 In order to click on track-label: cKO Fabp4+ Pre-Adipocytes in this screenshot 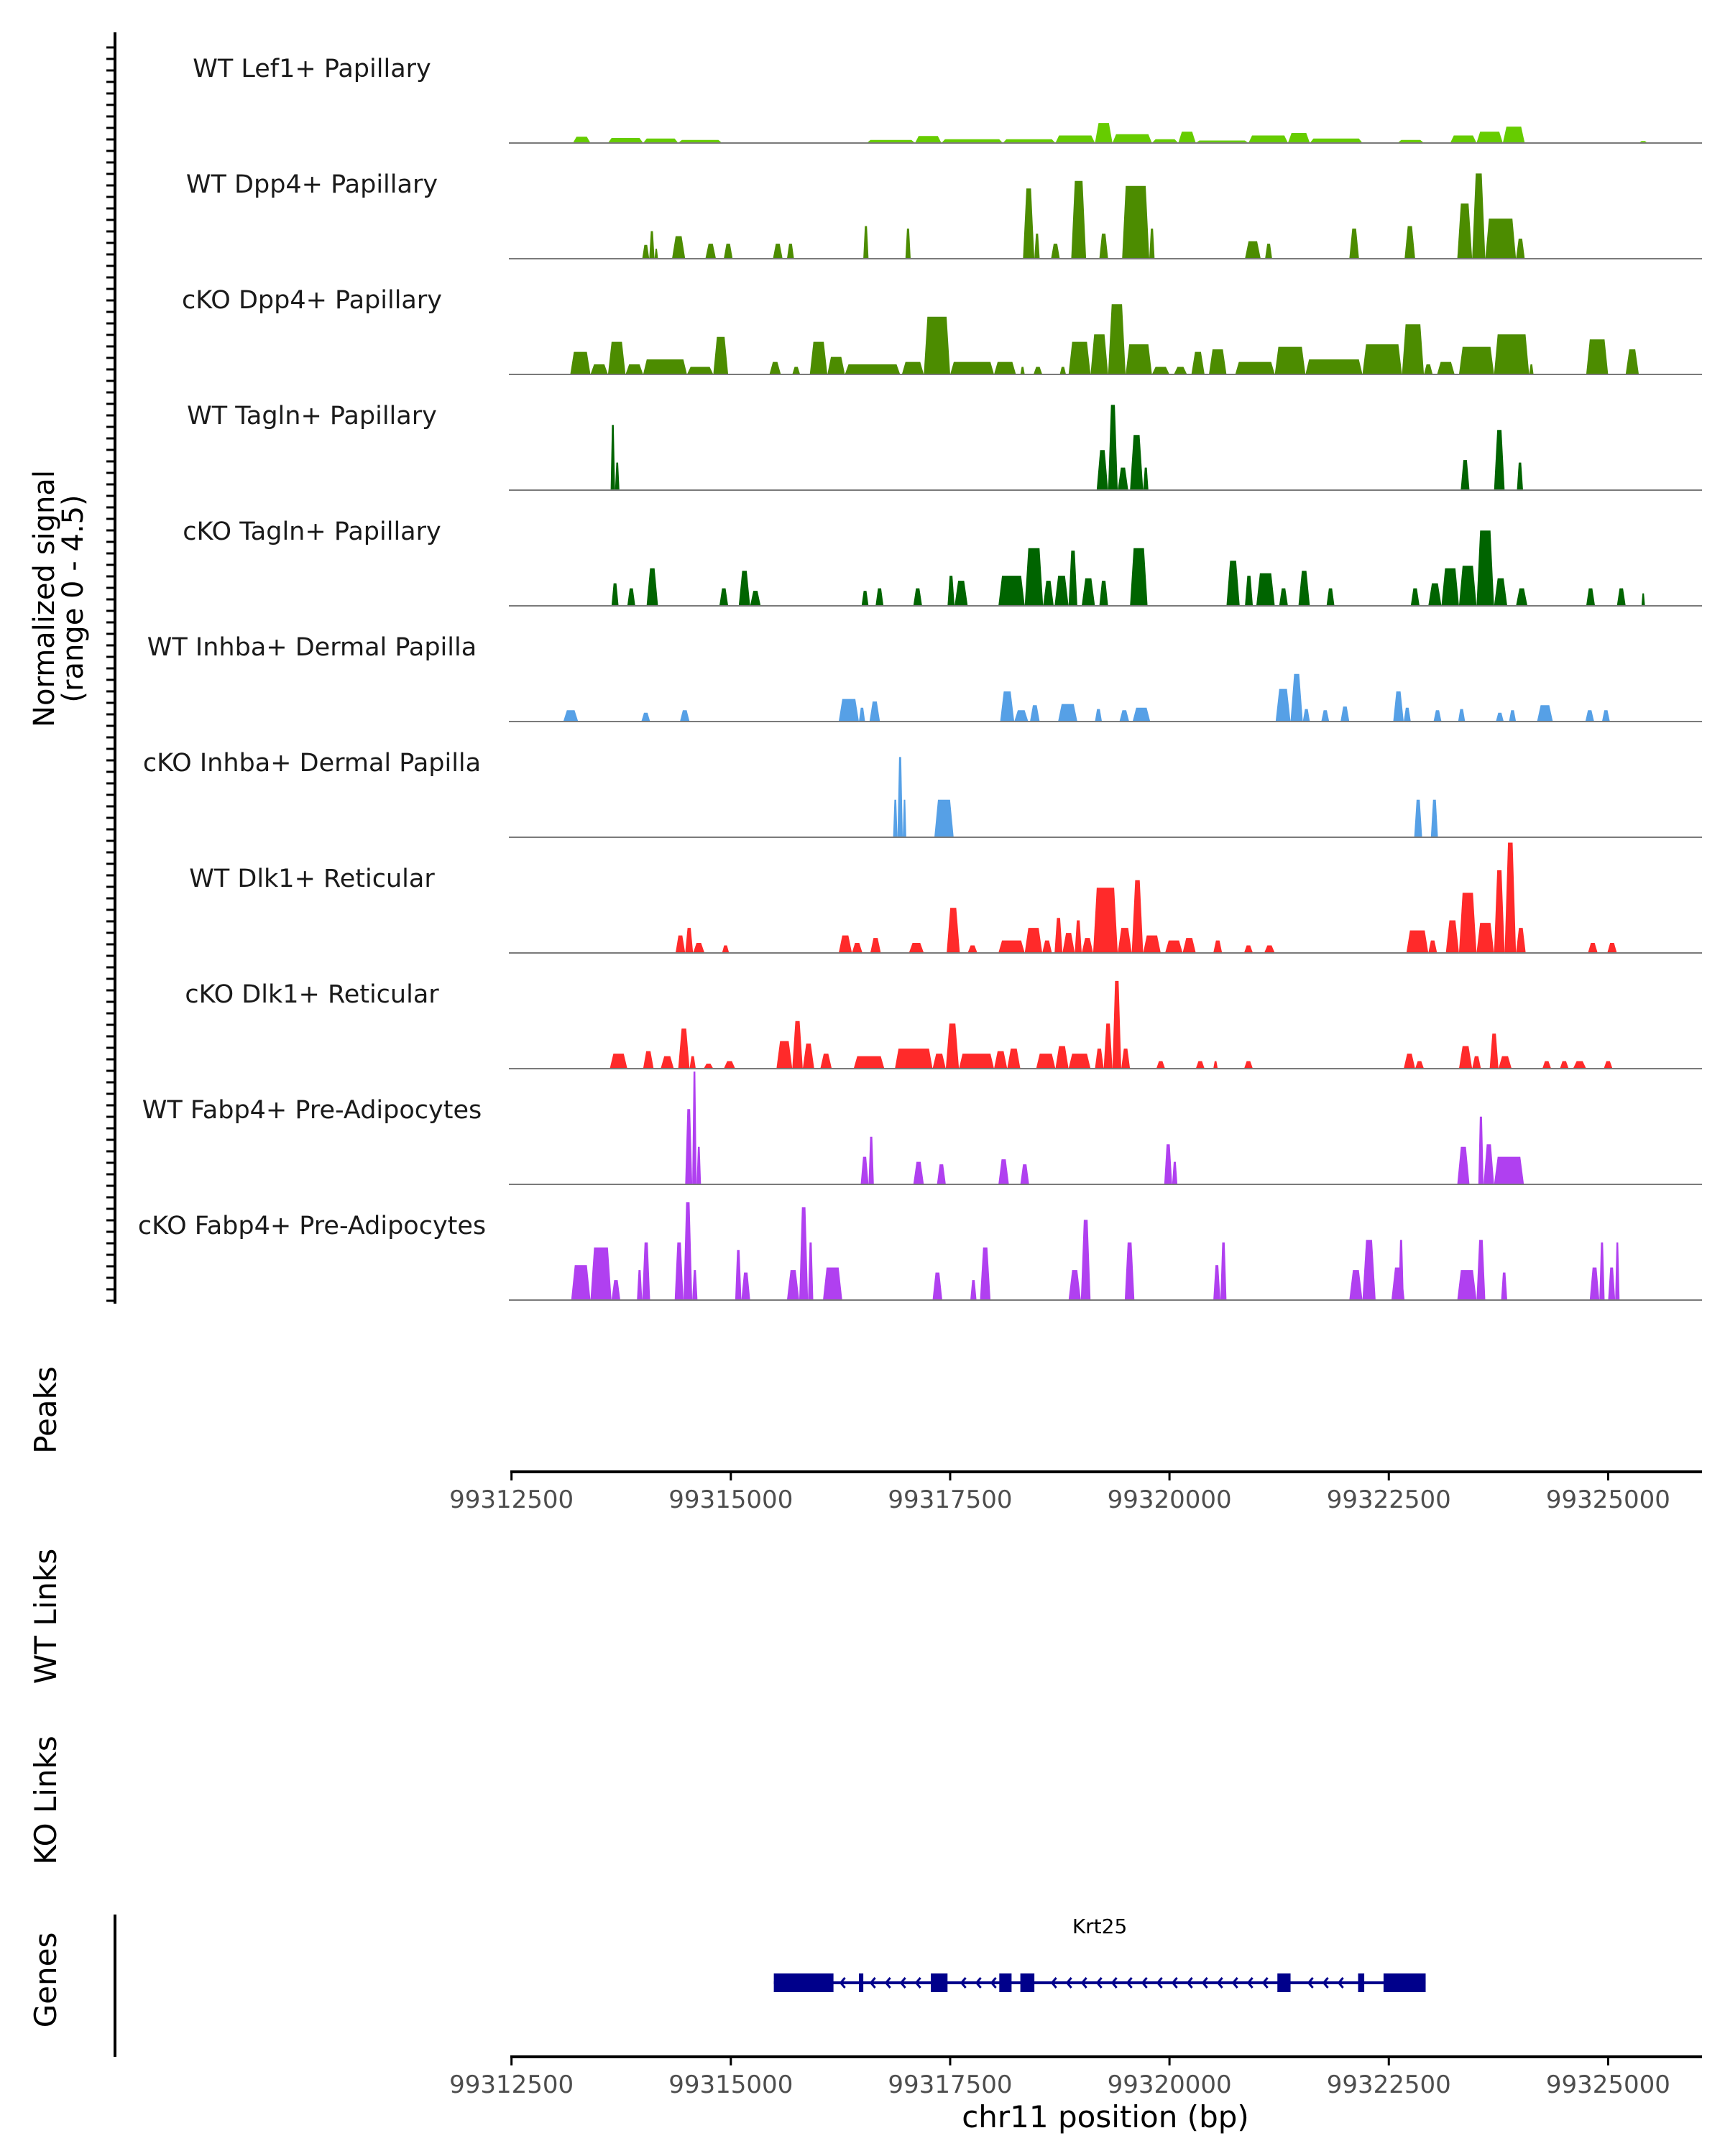, I will do `click(312, 1226)`.